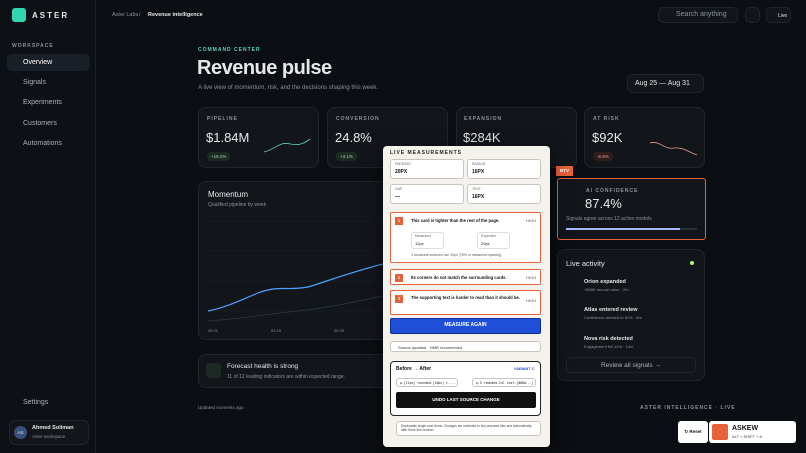 The height and width of the screenshot is (453, 806). I want to click on kpi-delta: +18.2%, so click(219, 156).